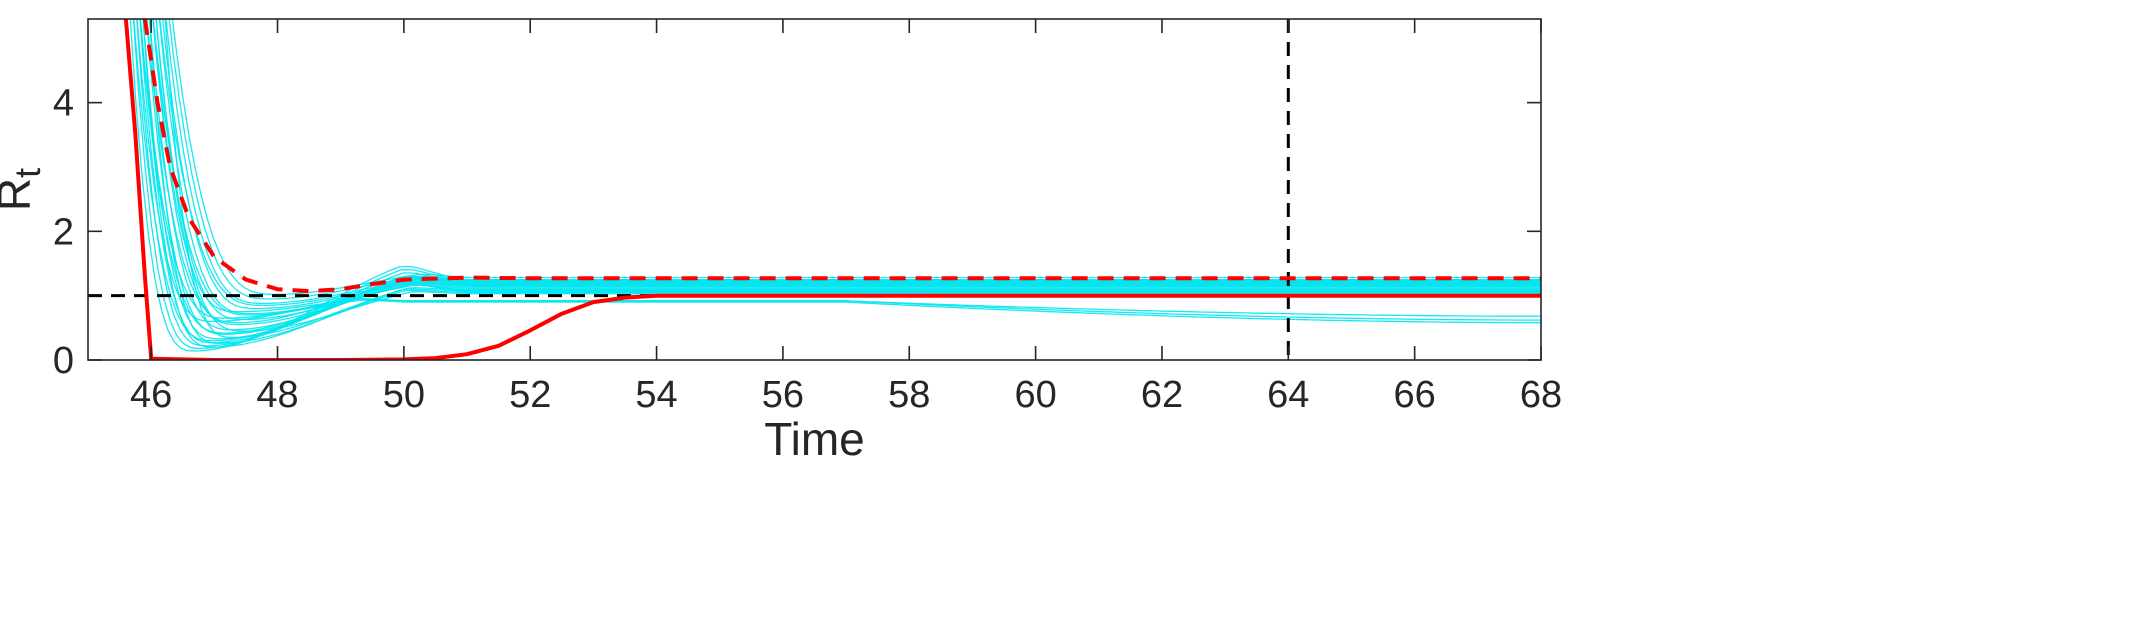 The image size is (2137, 643). What do you see at coordinates (63, 232) in the screenshot?
I see `y-tick-label: 2` at bounding box center [63, 232].